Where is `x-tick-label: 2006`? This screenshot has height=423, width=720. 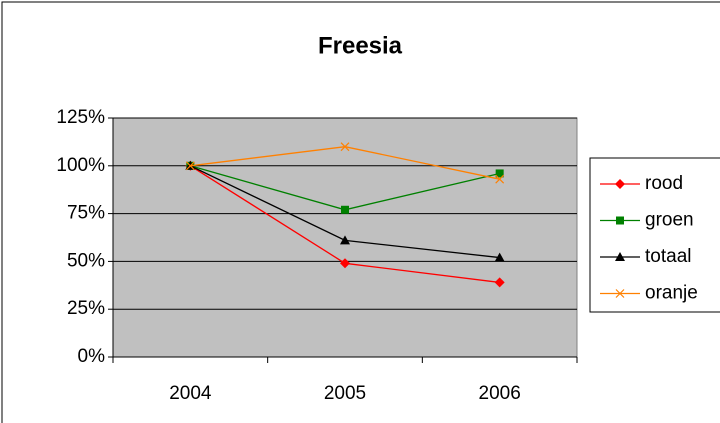
x-tick-label: 2006 is located at coordinates (500, 393).